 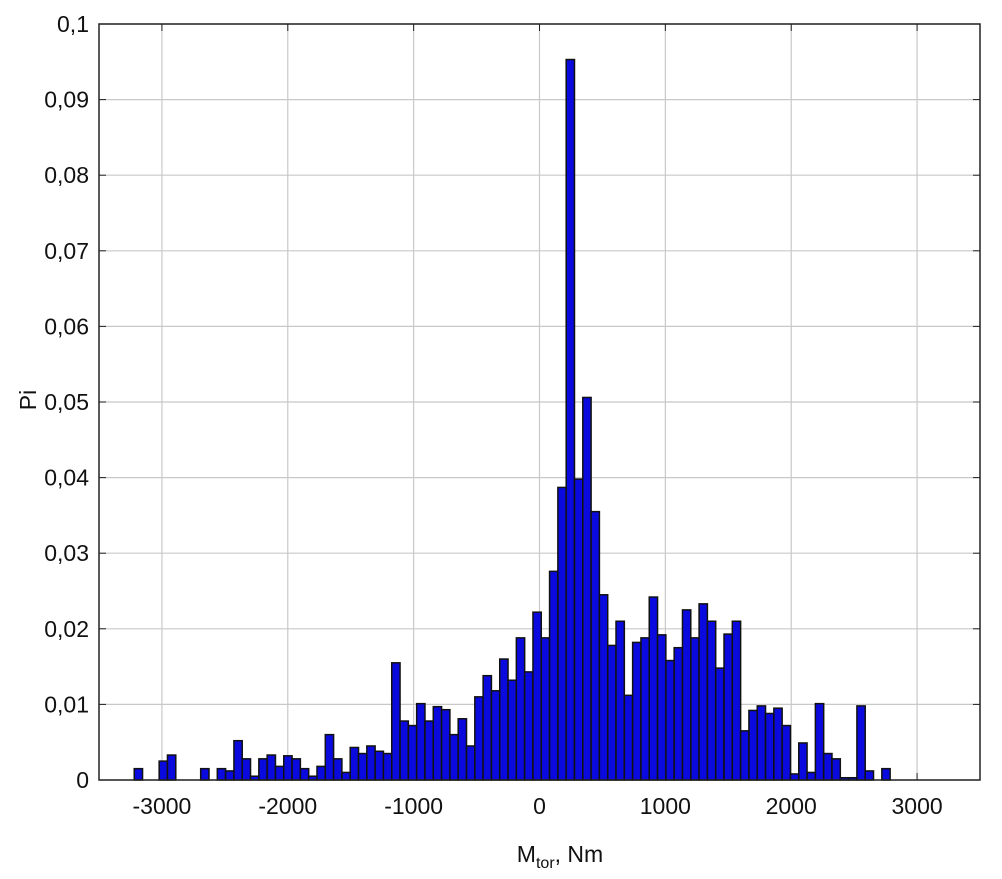 What do you see at coordinates (413, 806) in the screenshot?
I see `x-tick-label: -1000` at bounding box center [413, 806].